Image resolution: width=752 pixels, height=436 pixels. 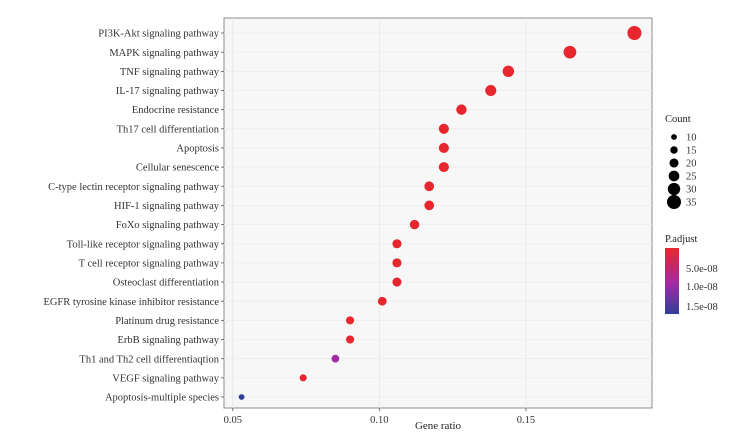 What do you see at coordinates (691, 177) in the screenshot?
I see `size-legend-label: 25` at bounding box center [691, 177].